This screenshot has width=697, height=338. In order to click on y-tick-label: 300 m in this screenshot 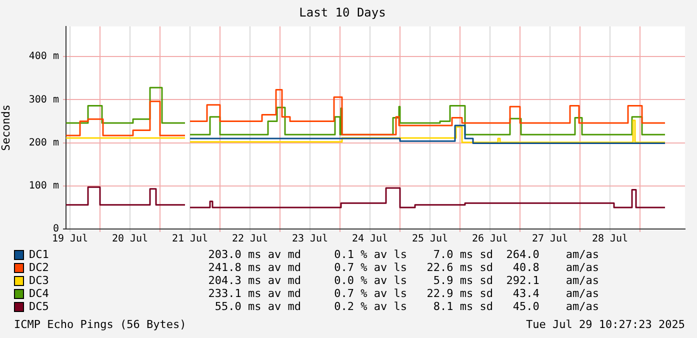, I will do `click(43, 100)`.